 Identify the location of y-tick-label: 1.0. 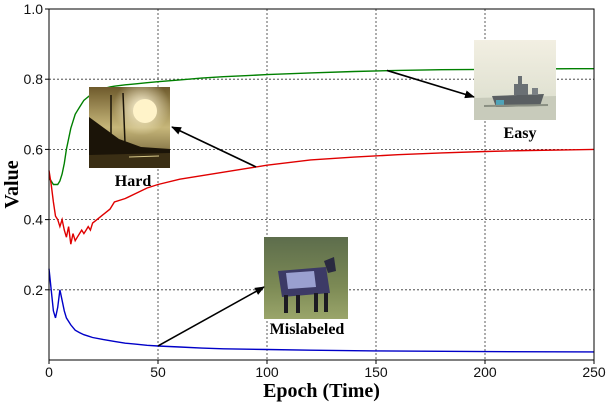
(34, 9).